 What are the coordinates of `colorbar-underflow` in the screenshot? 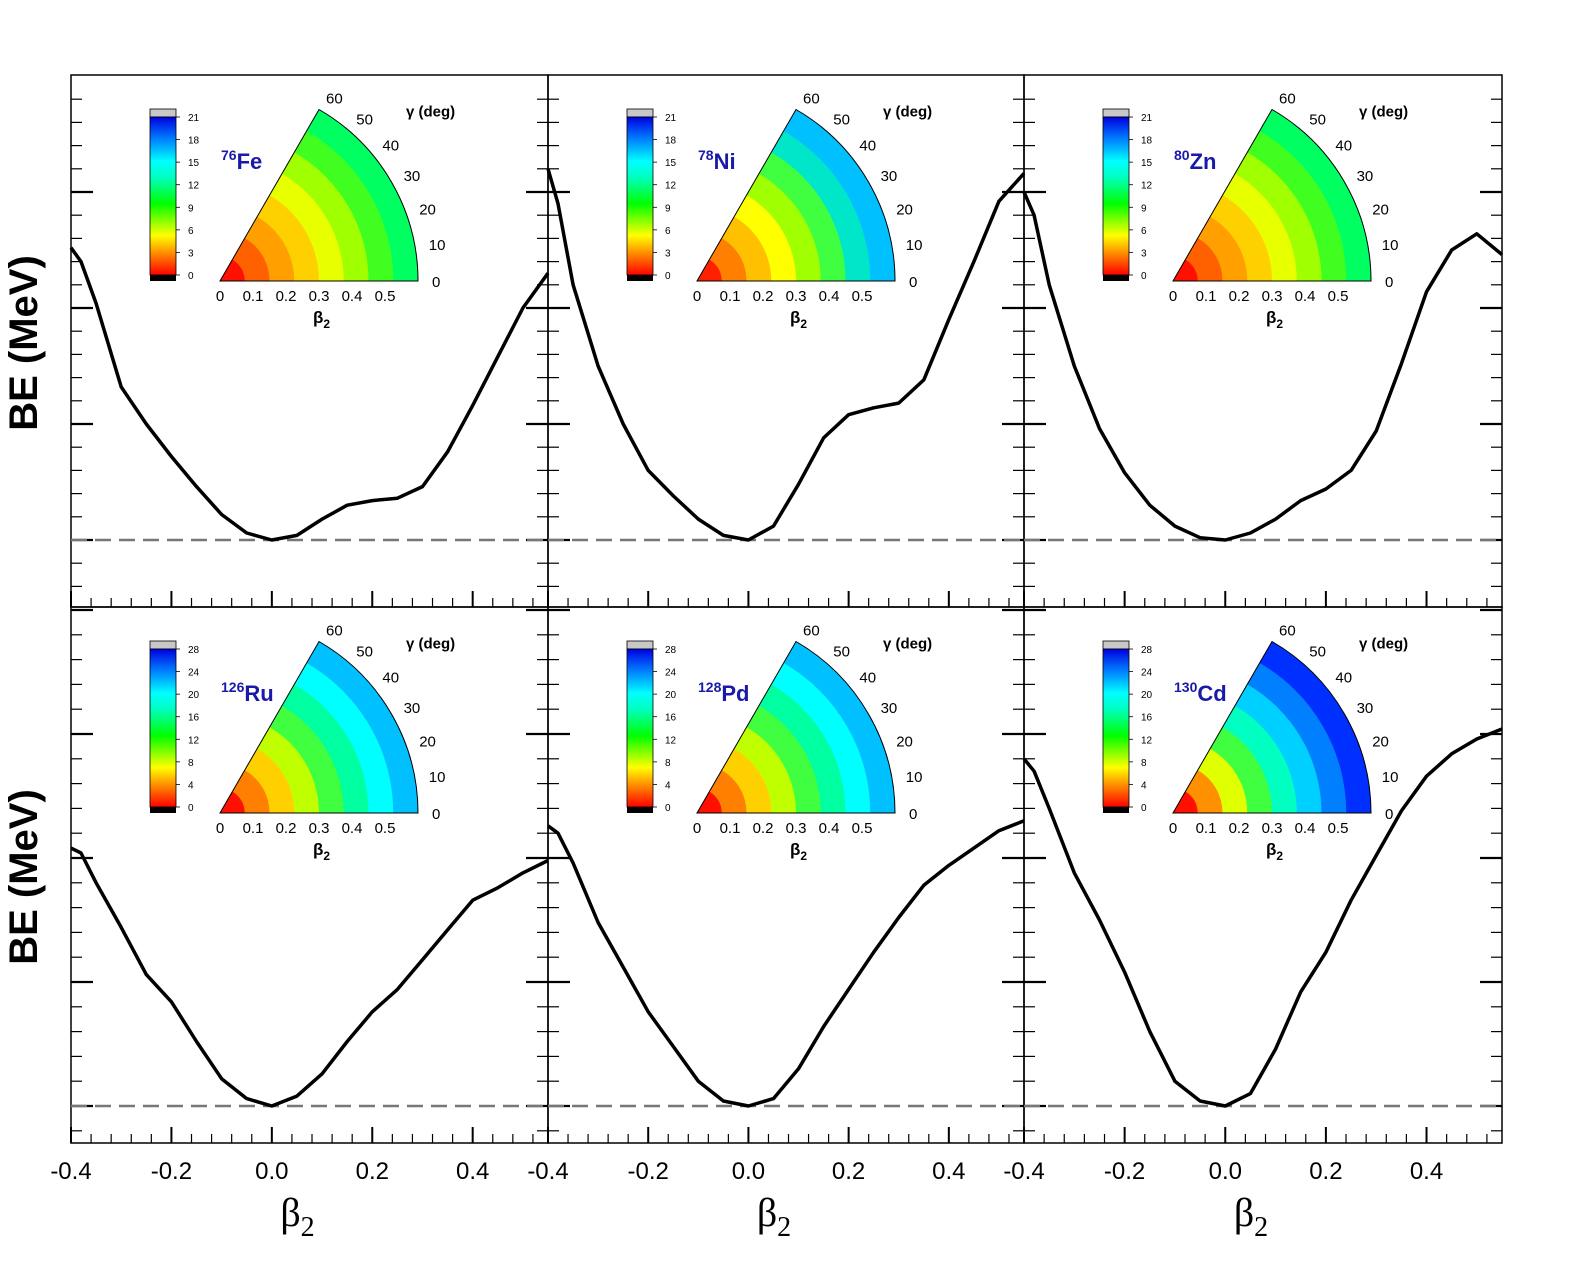 It's located at (163, 810).